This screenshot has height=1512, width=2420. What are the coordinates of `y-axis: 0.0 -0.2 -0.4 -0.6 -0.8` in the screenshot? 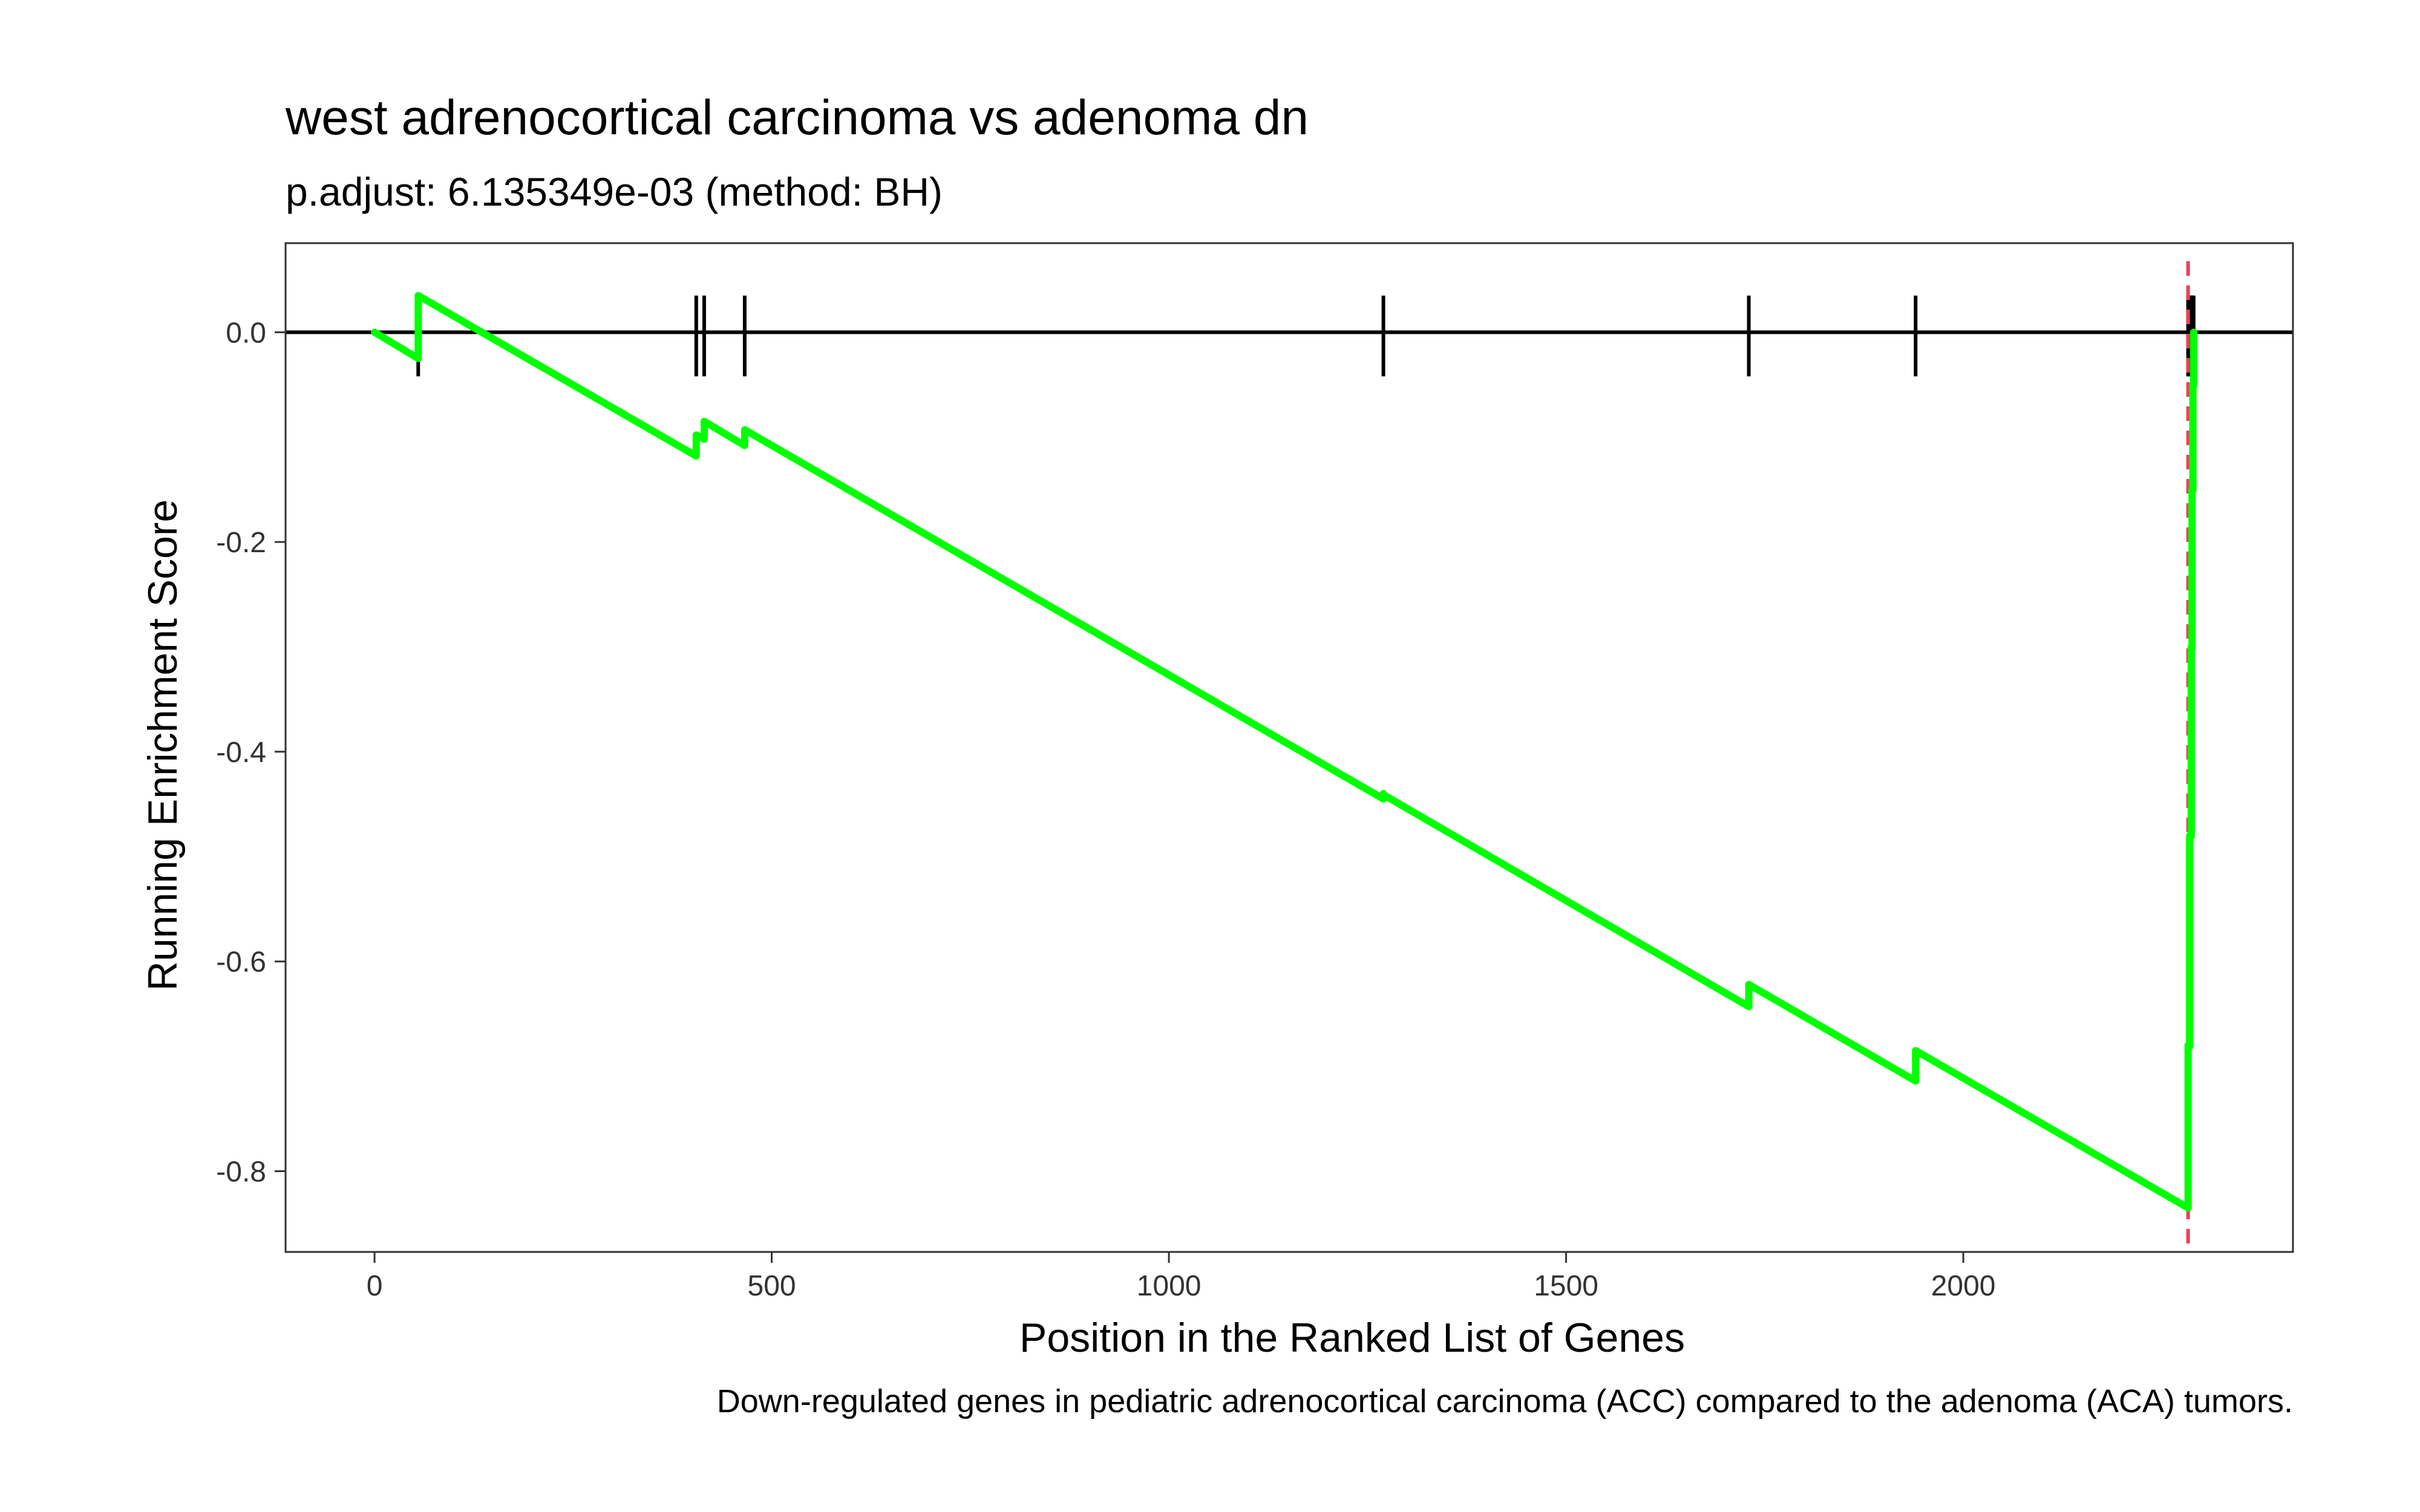 It's located at (251, 752).